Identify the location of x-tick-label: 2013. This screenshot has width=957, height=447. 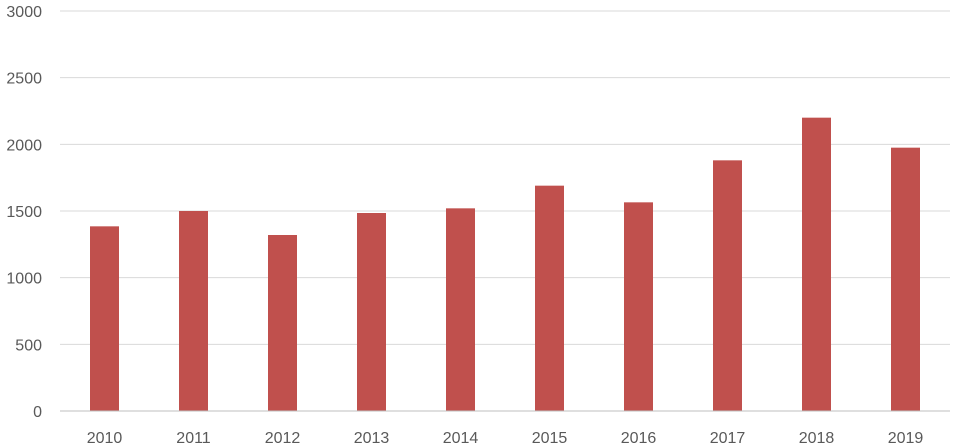
(372, 438).